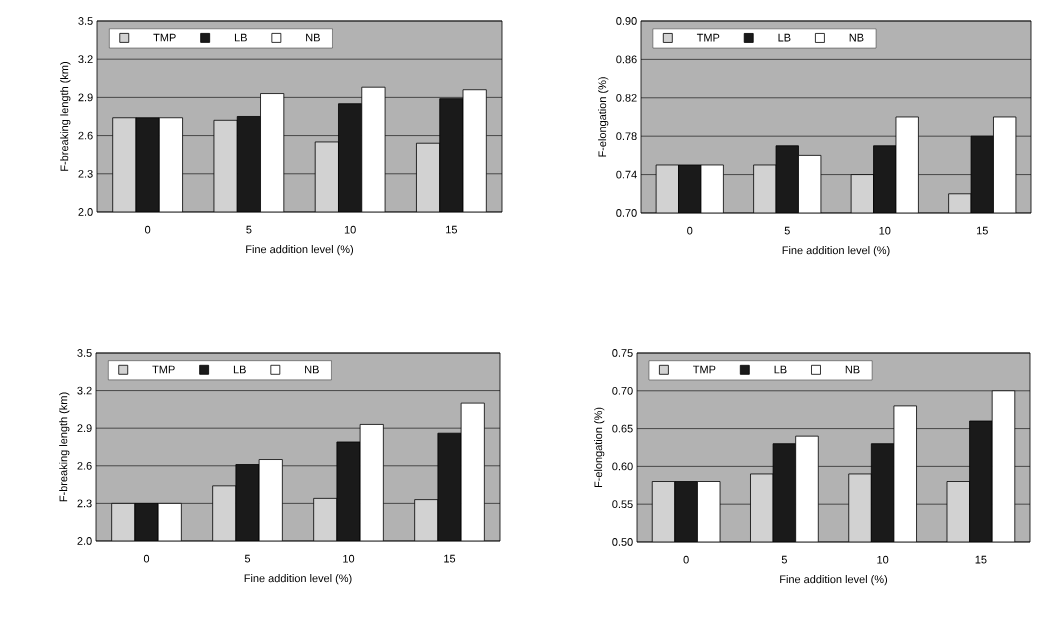 The image size is (1050, 637). What do you see at coordinates (626, 174) in the screenshot?
I see `y-tick-label: 0.74` at bounding box center [626, 174].